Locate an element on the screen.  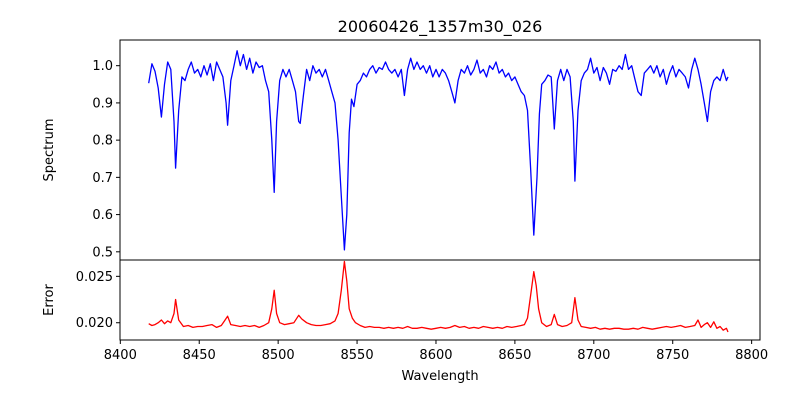
y-tick-label: 0.9 is located at coordinates (102, 103).